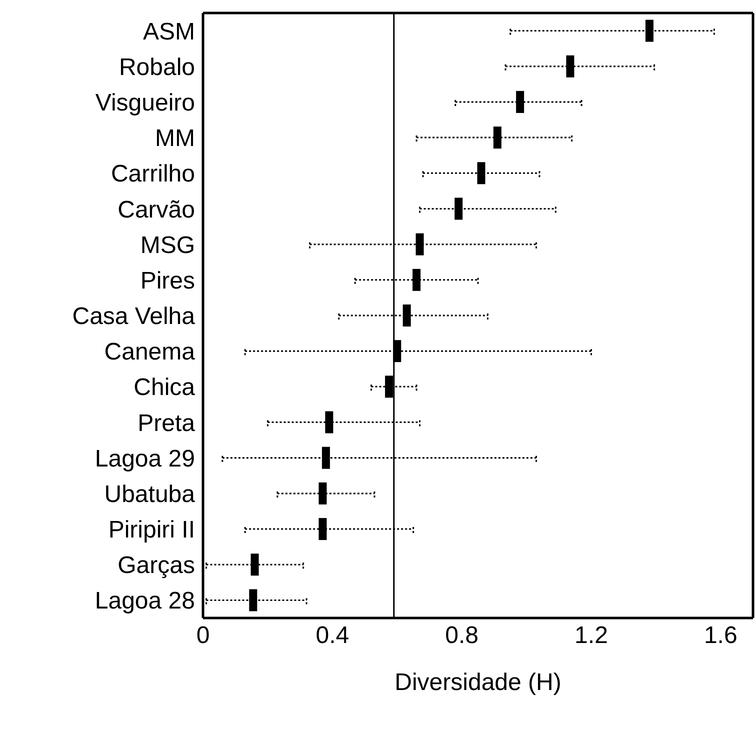  Describe the element at coordinates (167, 423) in the screenshot. I see `y-tick-label: Preta` at that location.